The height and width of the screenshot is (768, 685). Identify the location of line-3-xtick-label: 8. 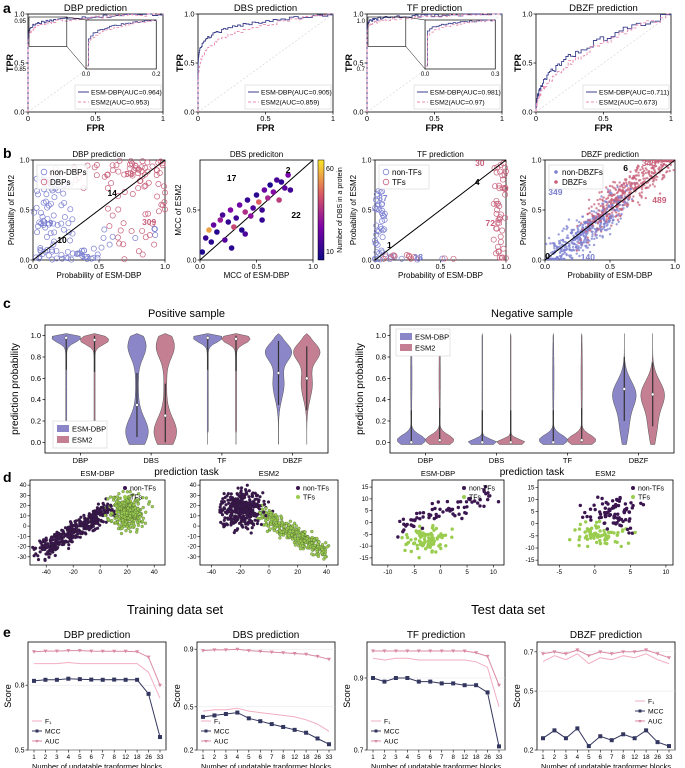
(453, 757).